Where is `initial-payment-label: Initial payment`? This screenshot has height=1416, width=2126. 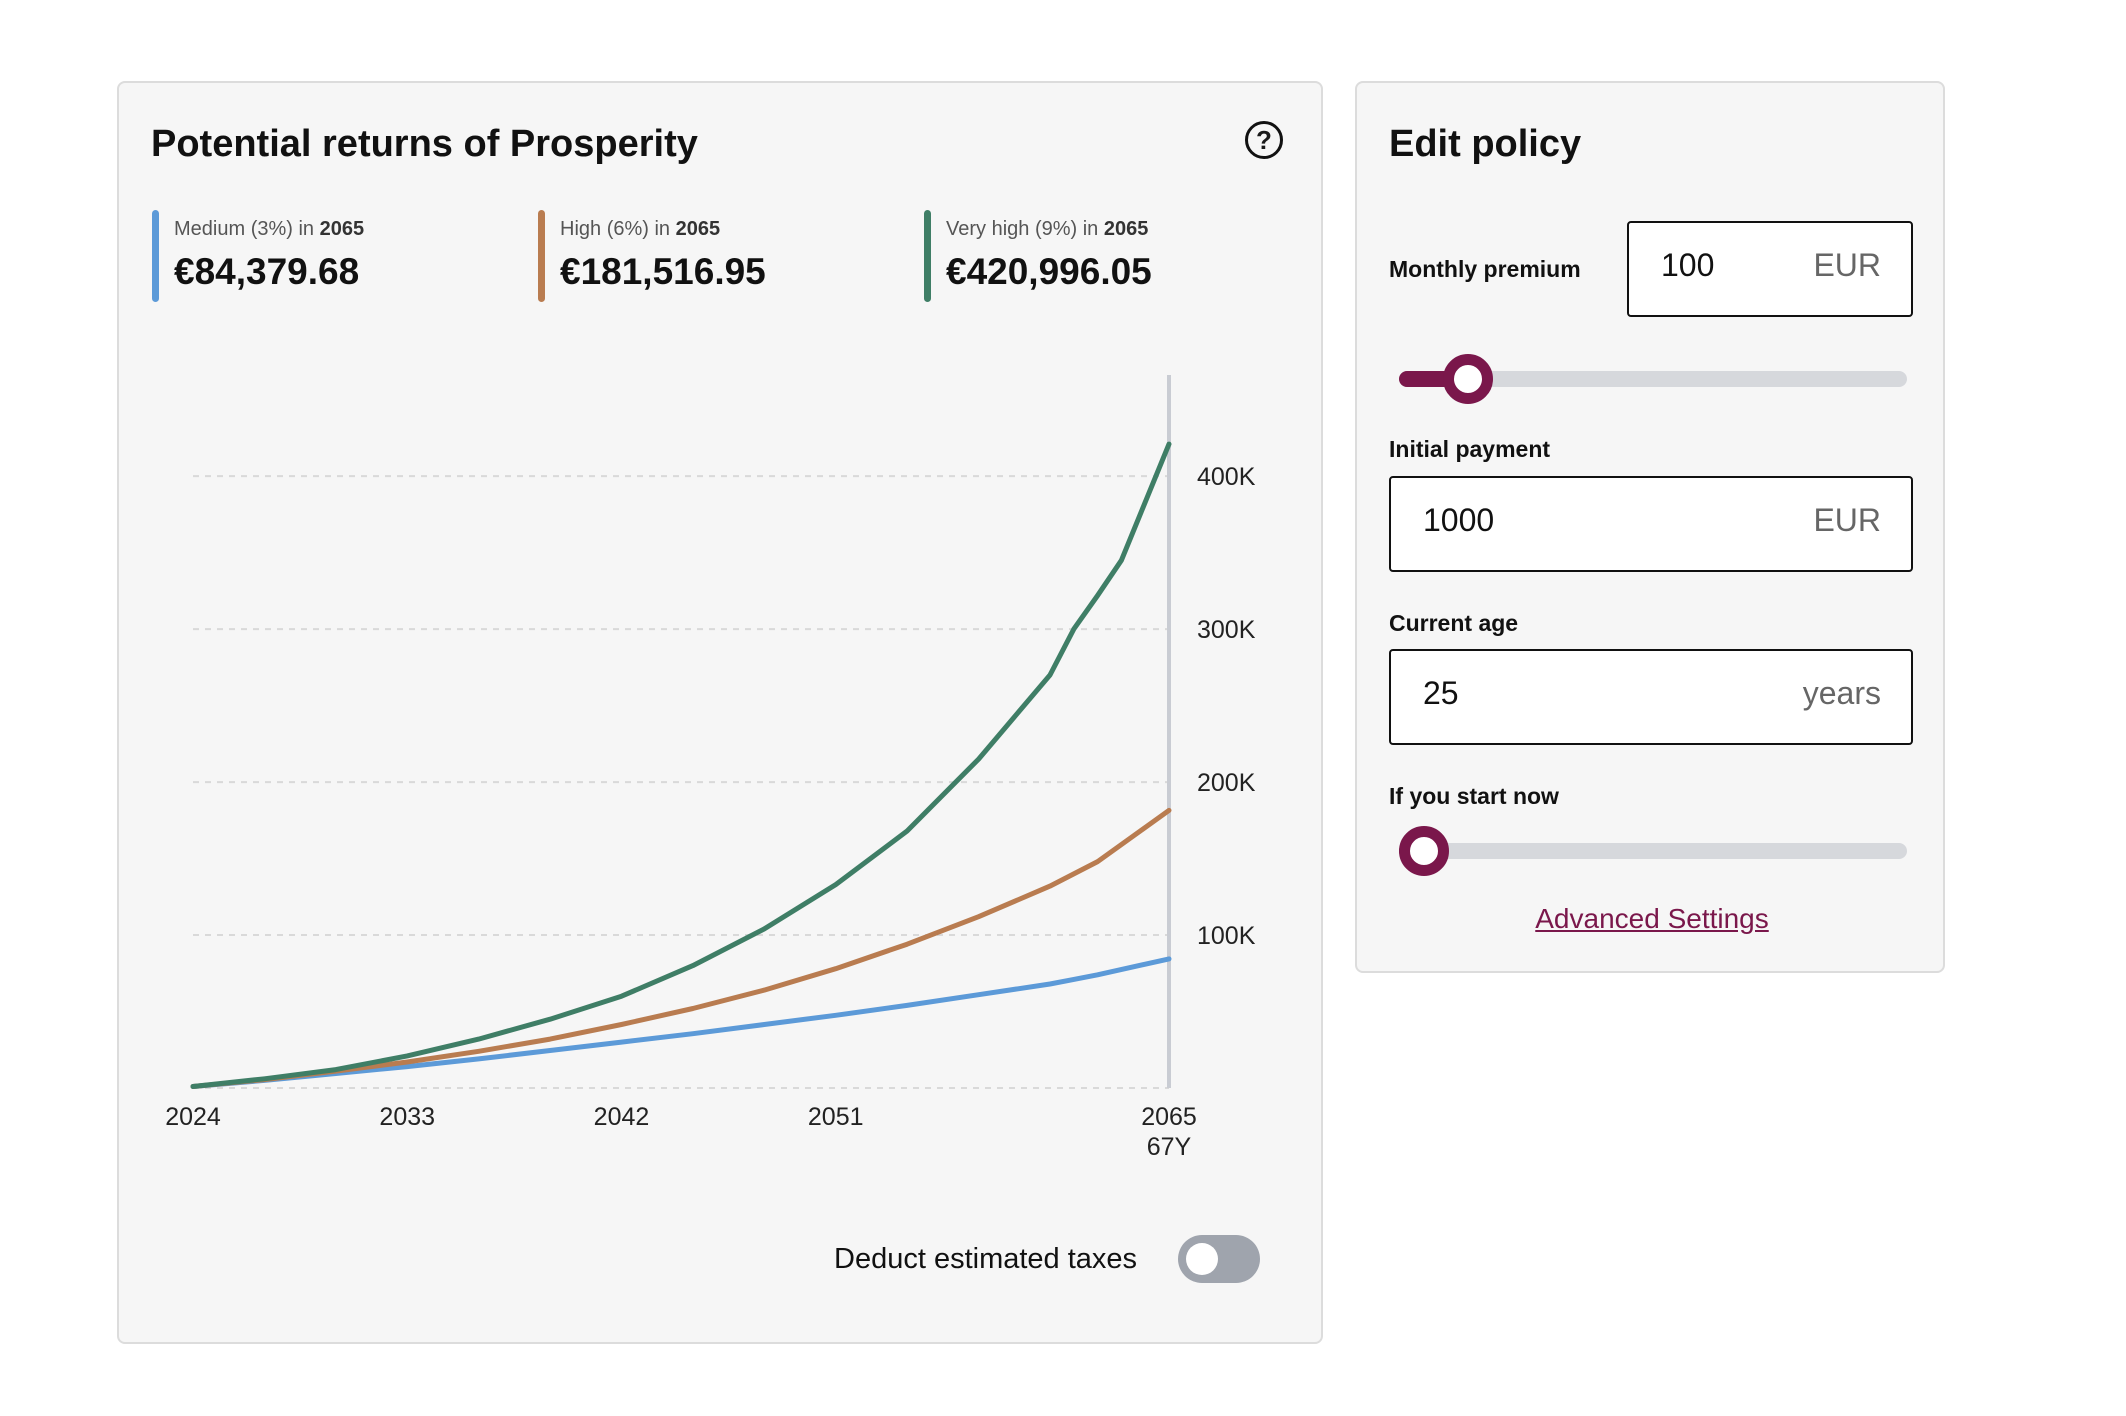
initial-payment-label: Initial payment is located at coordinates (1470, 449).